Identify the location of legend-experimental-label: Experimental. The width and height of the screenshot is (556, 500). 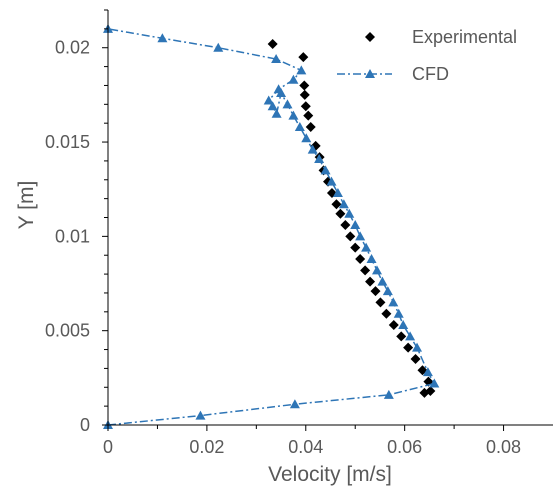
(464, 37).